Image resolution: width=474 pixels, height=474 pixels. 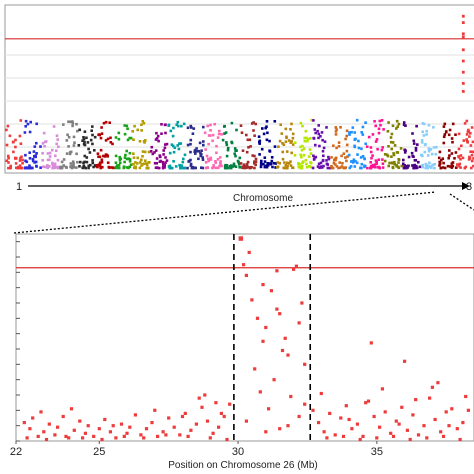 What do you see at coordinates (463, 16) in the screenshot?
I see `manhattan-peak-point` at bounding box center [463, 16].